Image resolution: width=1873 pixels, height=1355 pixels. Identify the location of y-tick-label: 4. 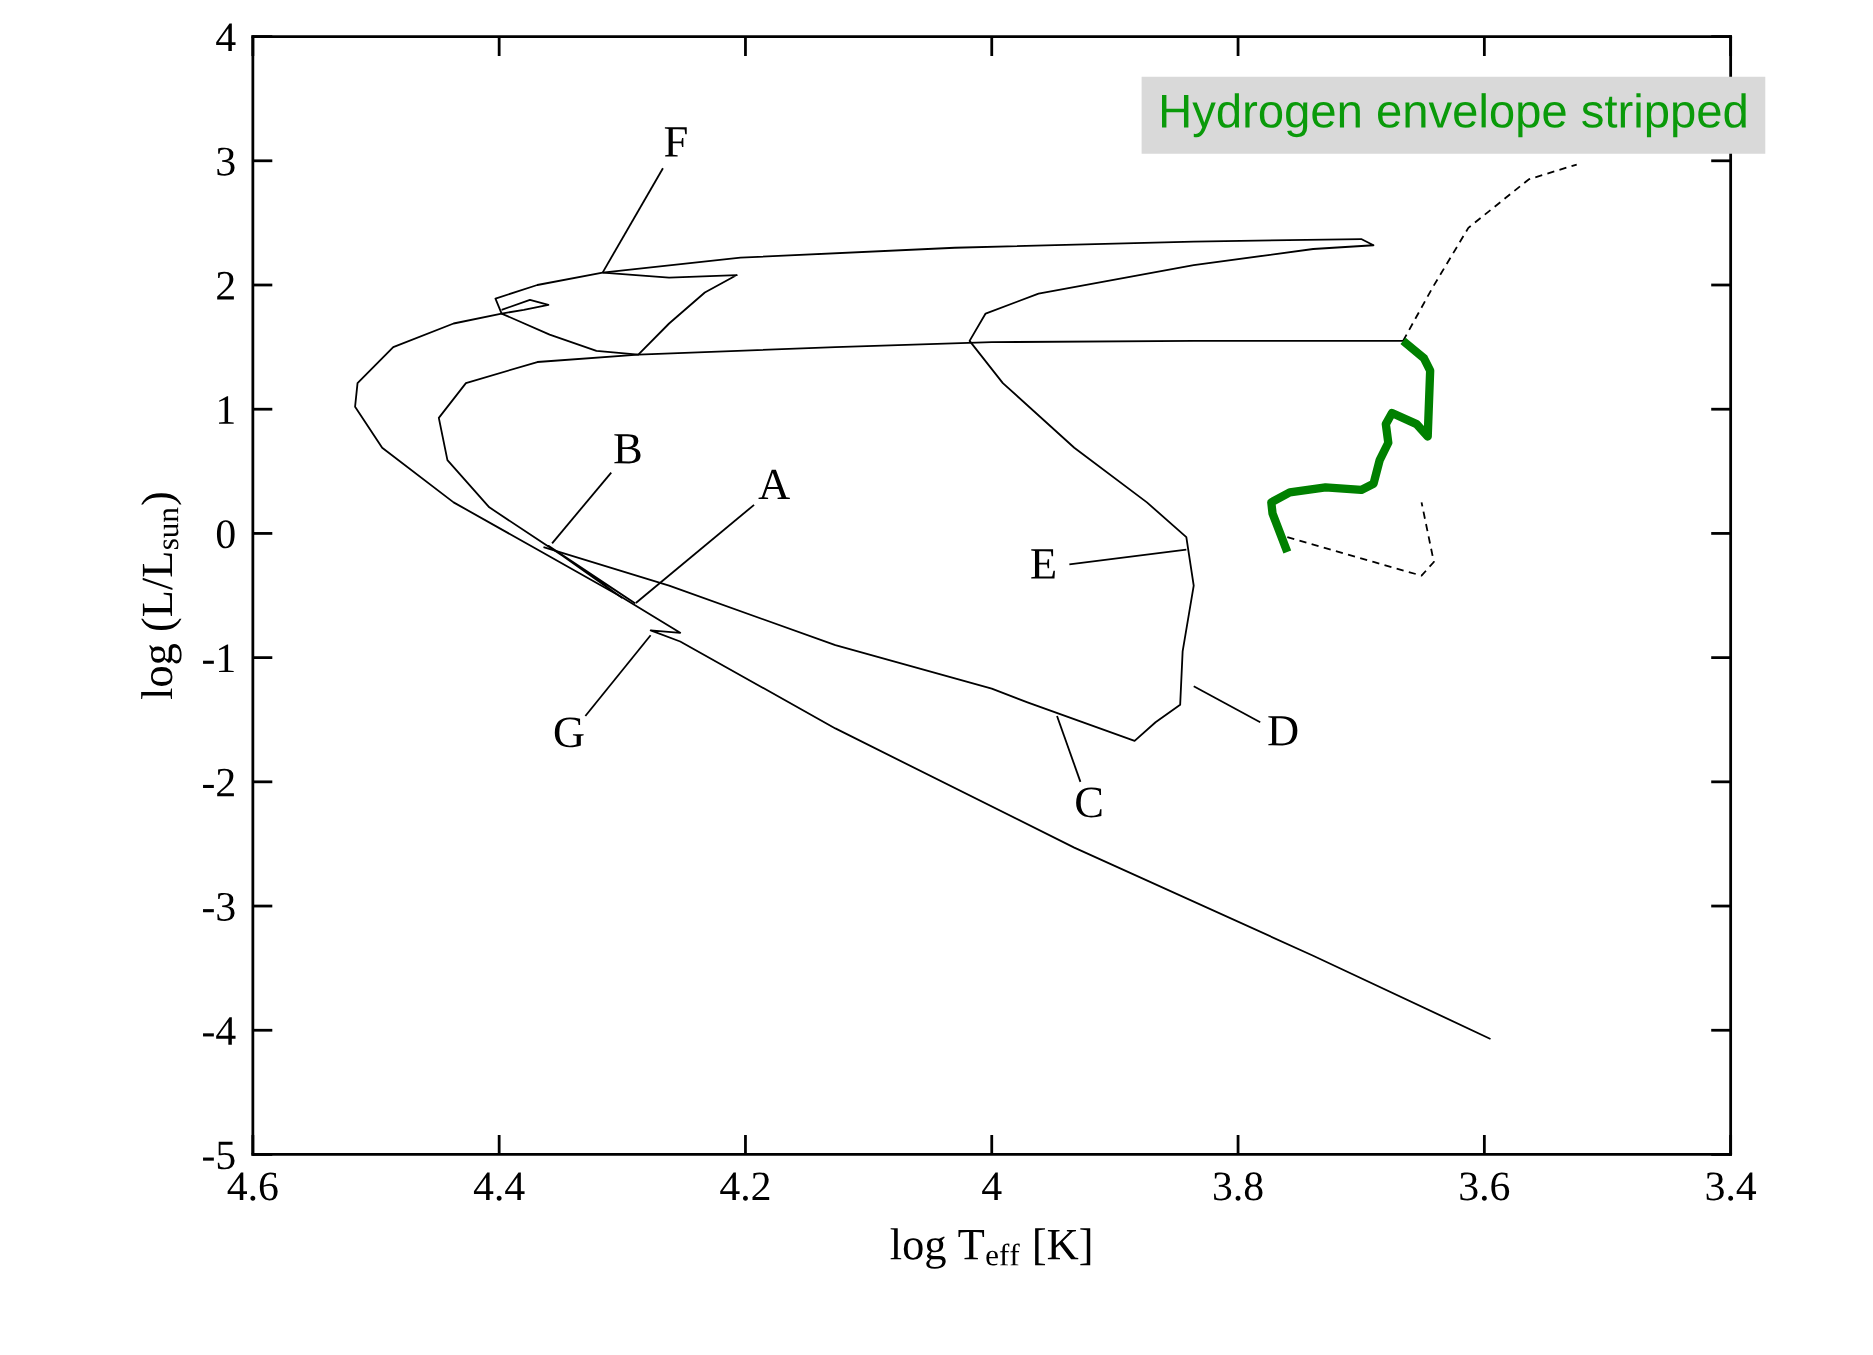
(226, 37).